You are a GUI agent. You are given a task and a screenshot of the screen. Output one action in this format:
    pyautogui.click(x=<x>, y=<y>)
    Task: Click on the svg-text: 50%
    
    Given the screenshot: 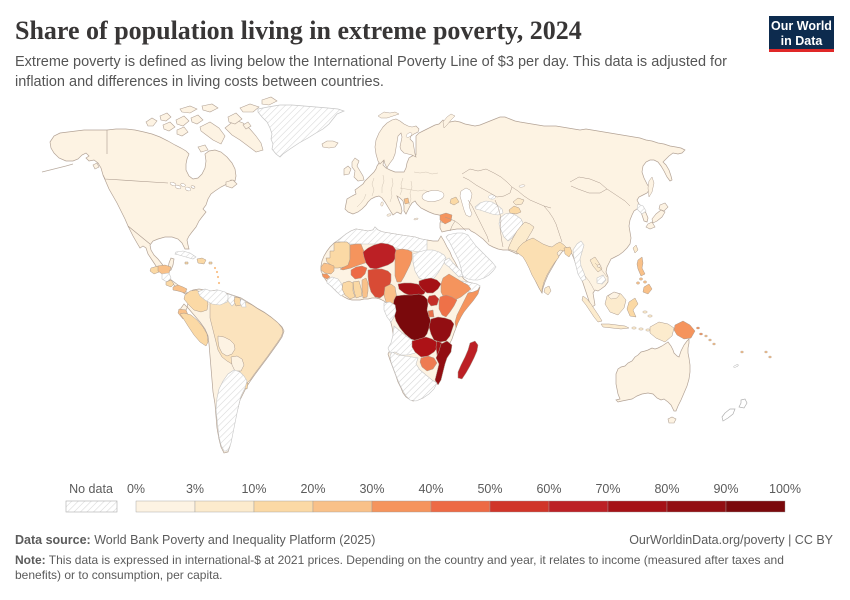 What is the action you would take?
    pyautogui.click(x=489, y=489)
    